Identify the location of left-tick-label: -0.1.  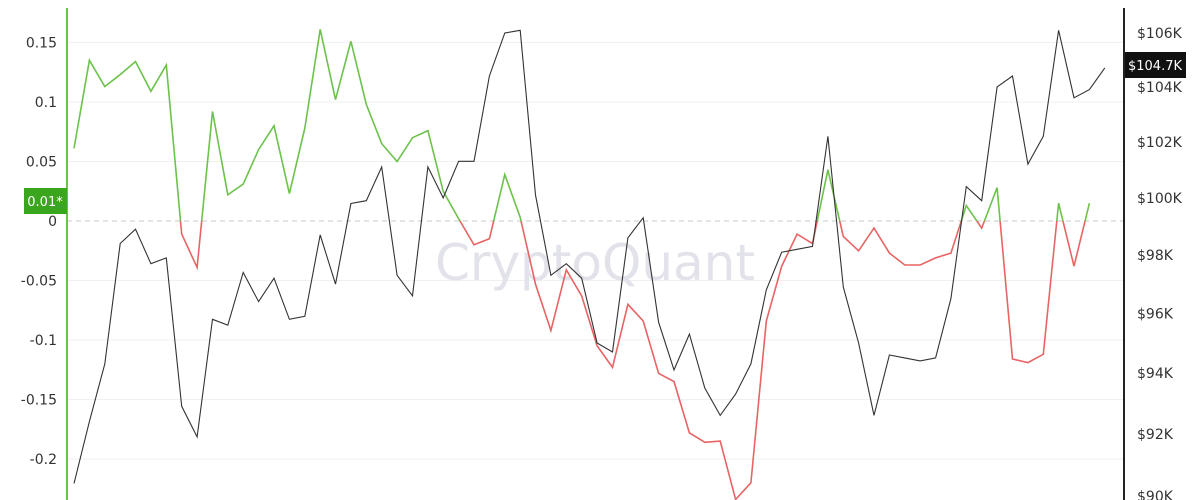
(43, 341).